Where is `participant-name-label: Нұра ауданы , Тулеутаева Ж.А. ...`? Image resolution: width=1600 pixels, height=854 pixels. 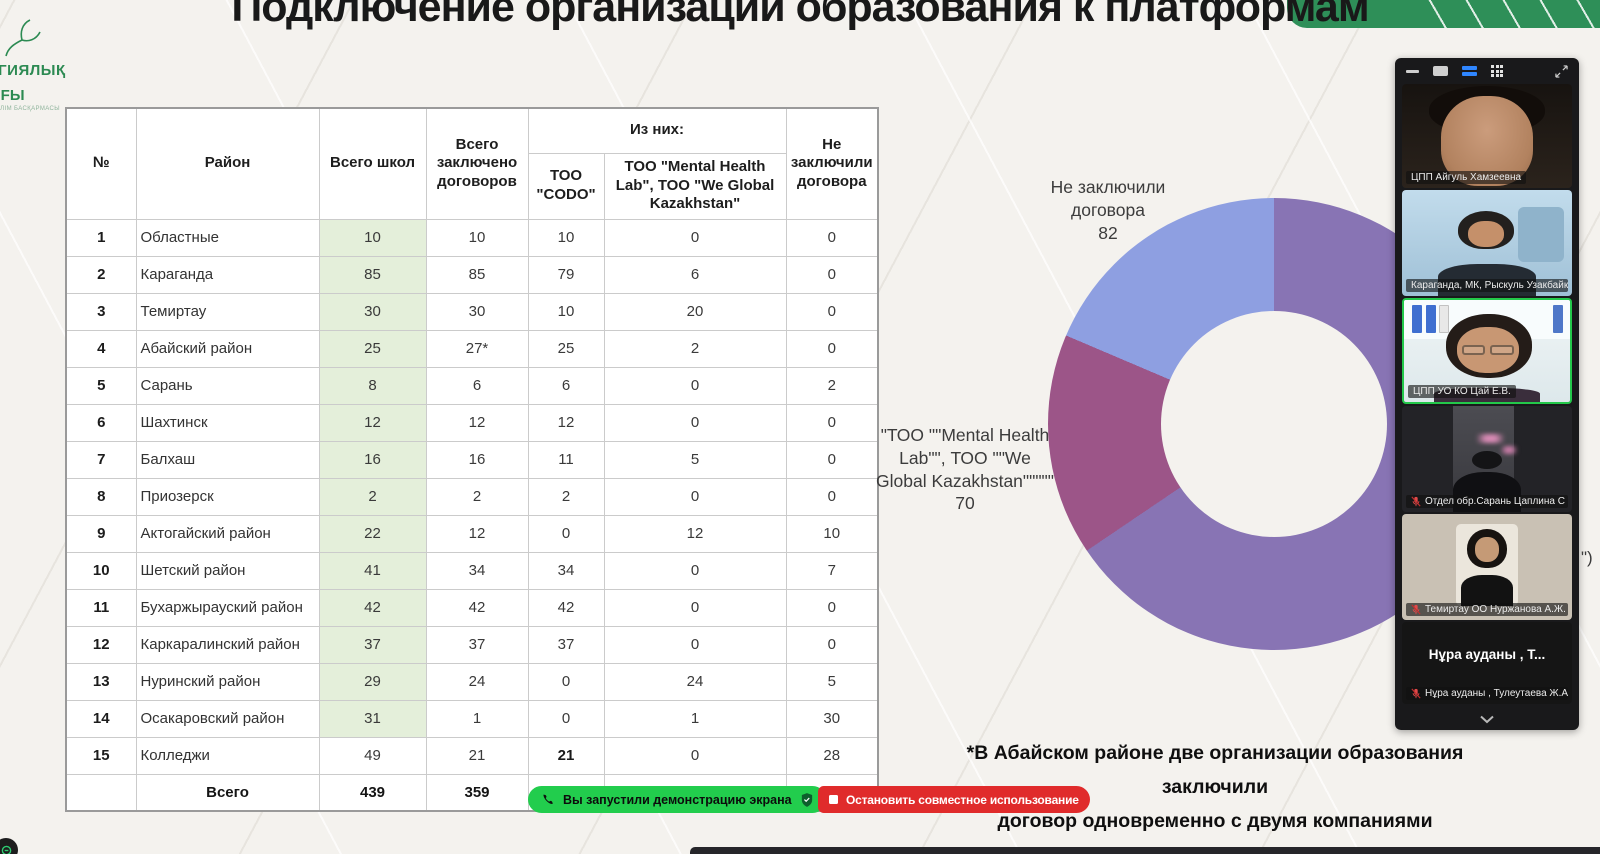
participant-name-label: Нұра ауданы , Тулеутаева Ж.А. ... is located at coordinates (1487, 693).